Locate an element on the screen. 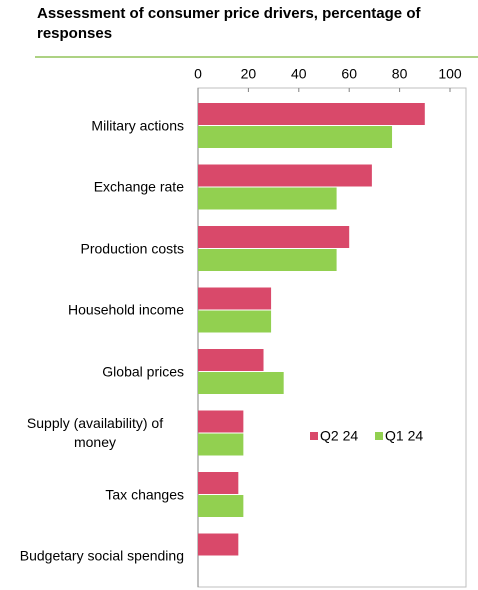  legend-label: Q2 24 is located at coordinates (339, 436).